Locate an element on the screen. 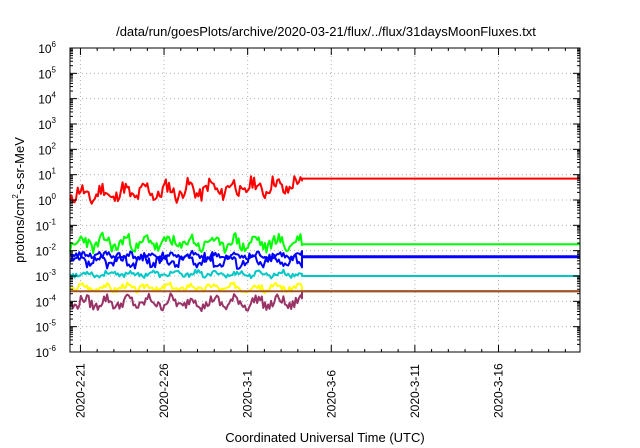  y-tick-exponent: 2 is located at coordinates (54, 145).